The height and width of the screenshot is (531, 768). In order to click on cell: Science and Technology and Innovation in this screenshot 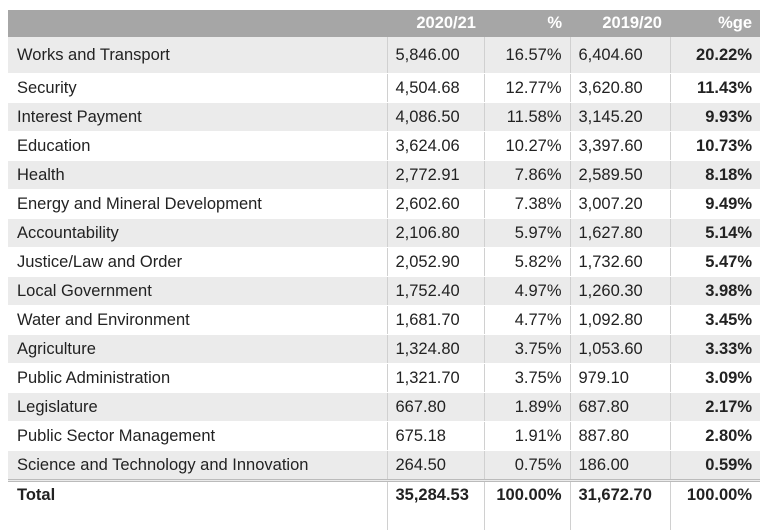, I will do `click(197, 465)`.